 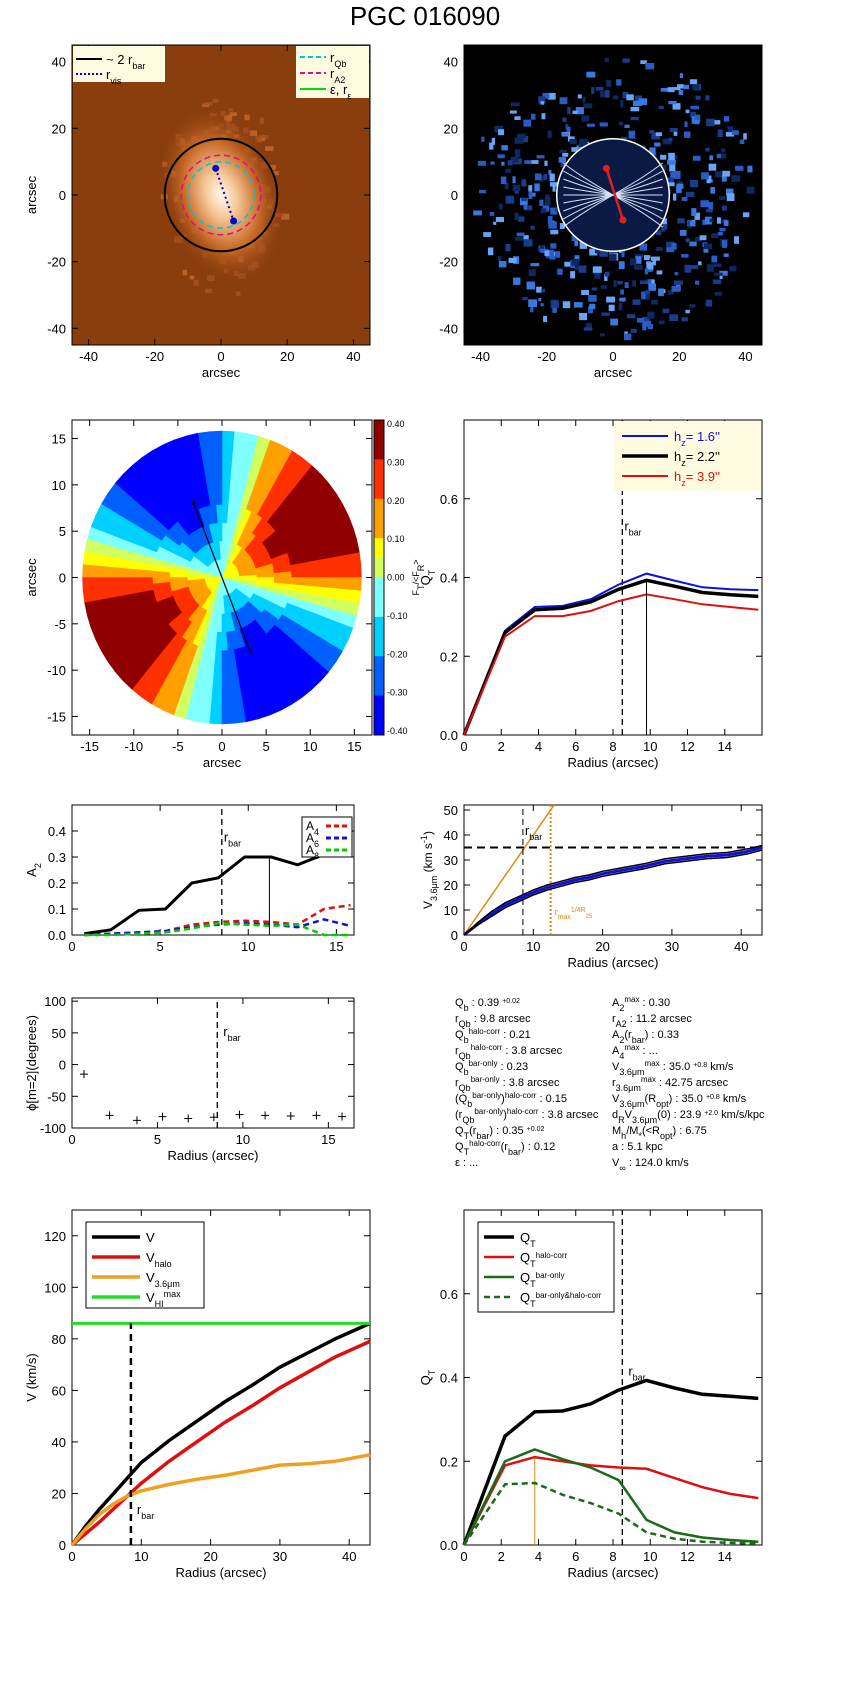 I want to click on x-axis-label: arcsec, so click(x=221, y=372).